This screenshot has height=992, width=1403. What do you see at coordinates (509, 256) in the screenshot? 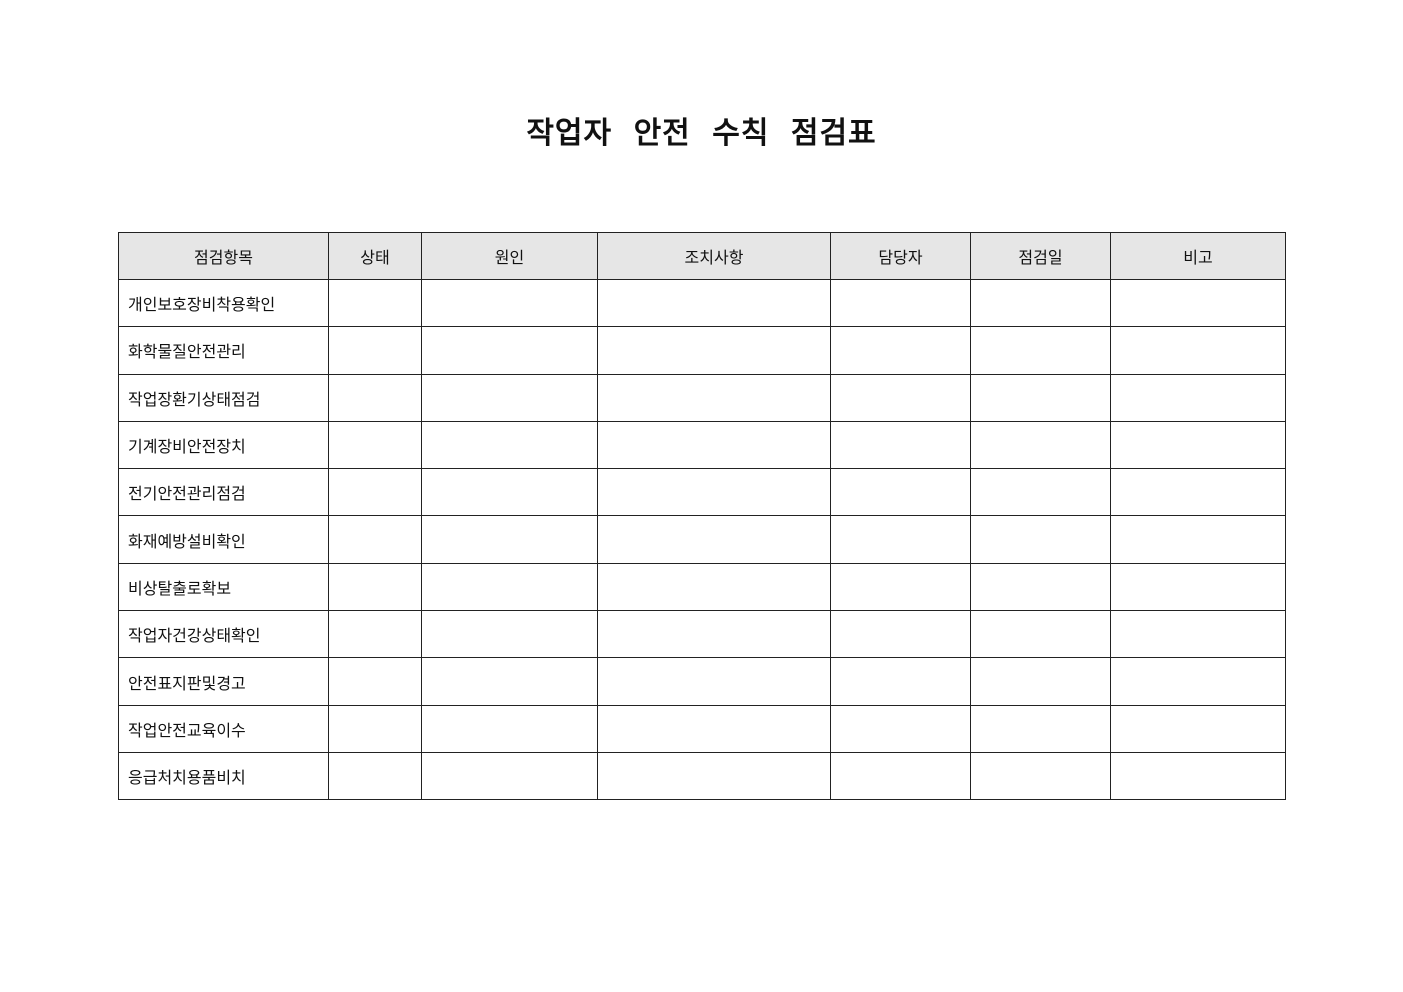
I see `header-cause: 원인` at bounding box center [509, 256].